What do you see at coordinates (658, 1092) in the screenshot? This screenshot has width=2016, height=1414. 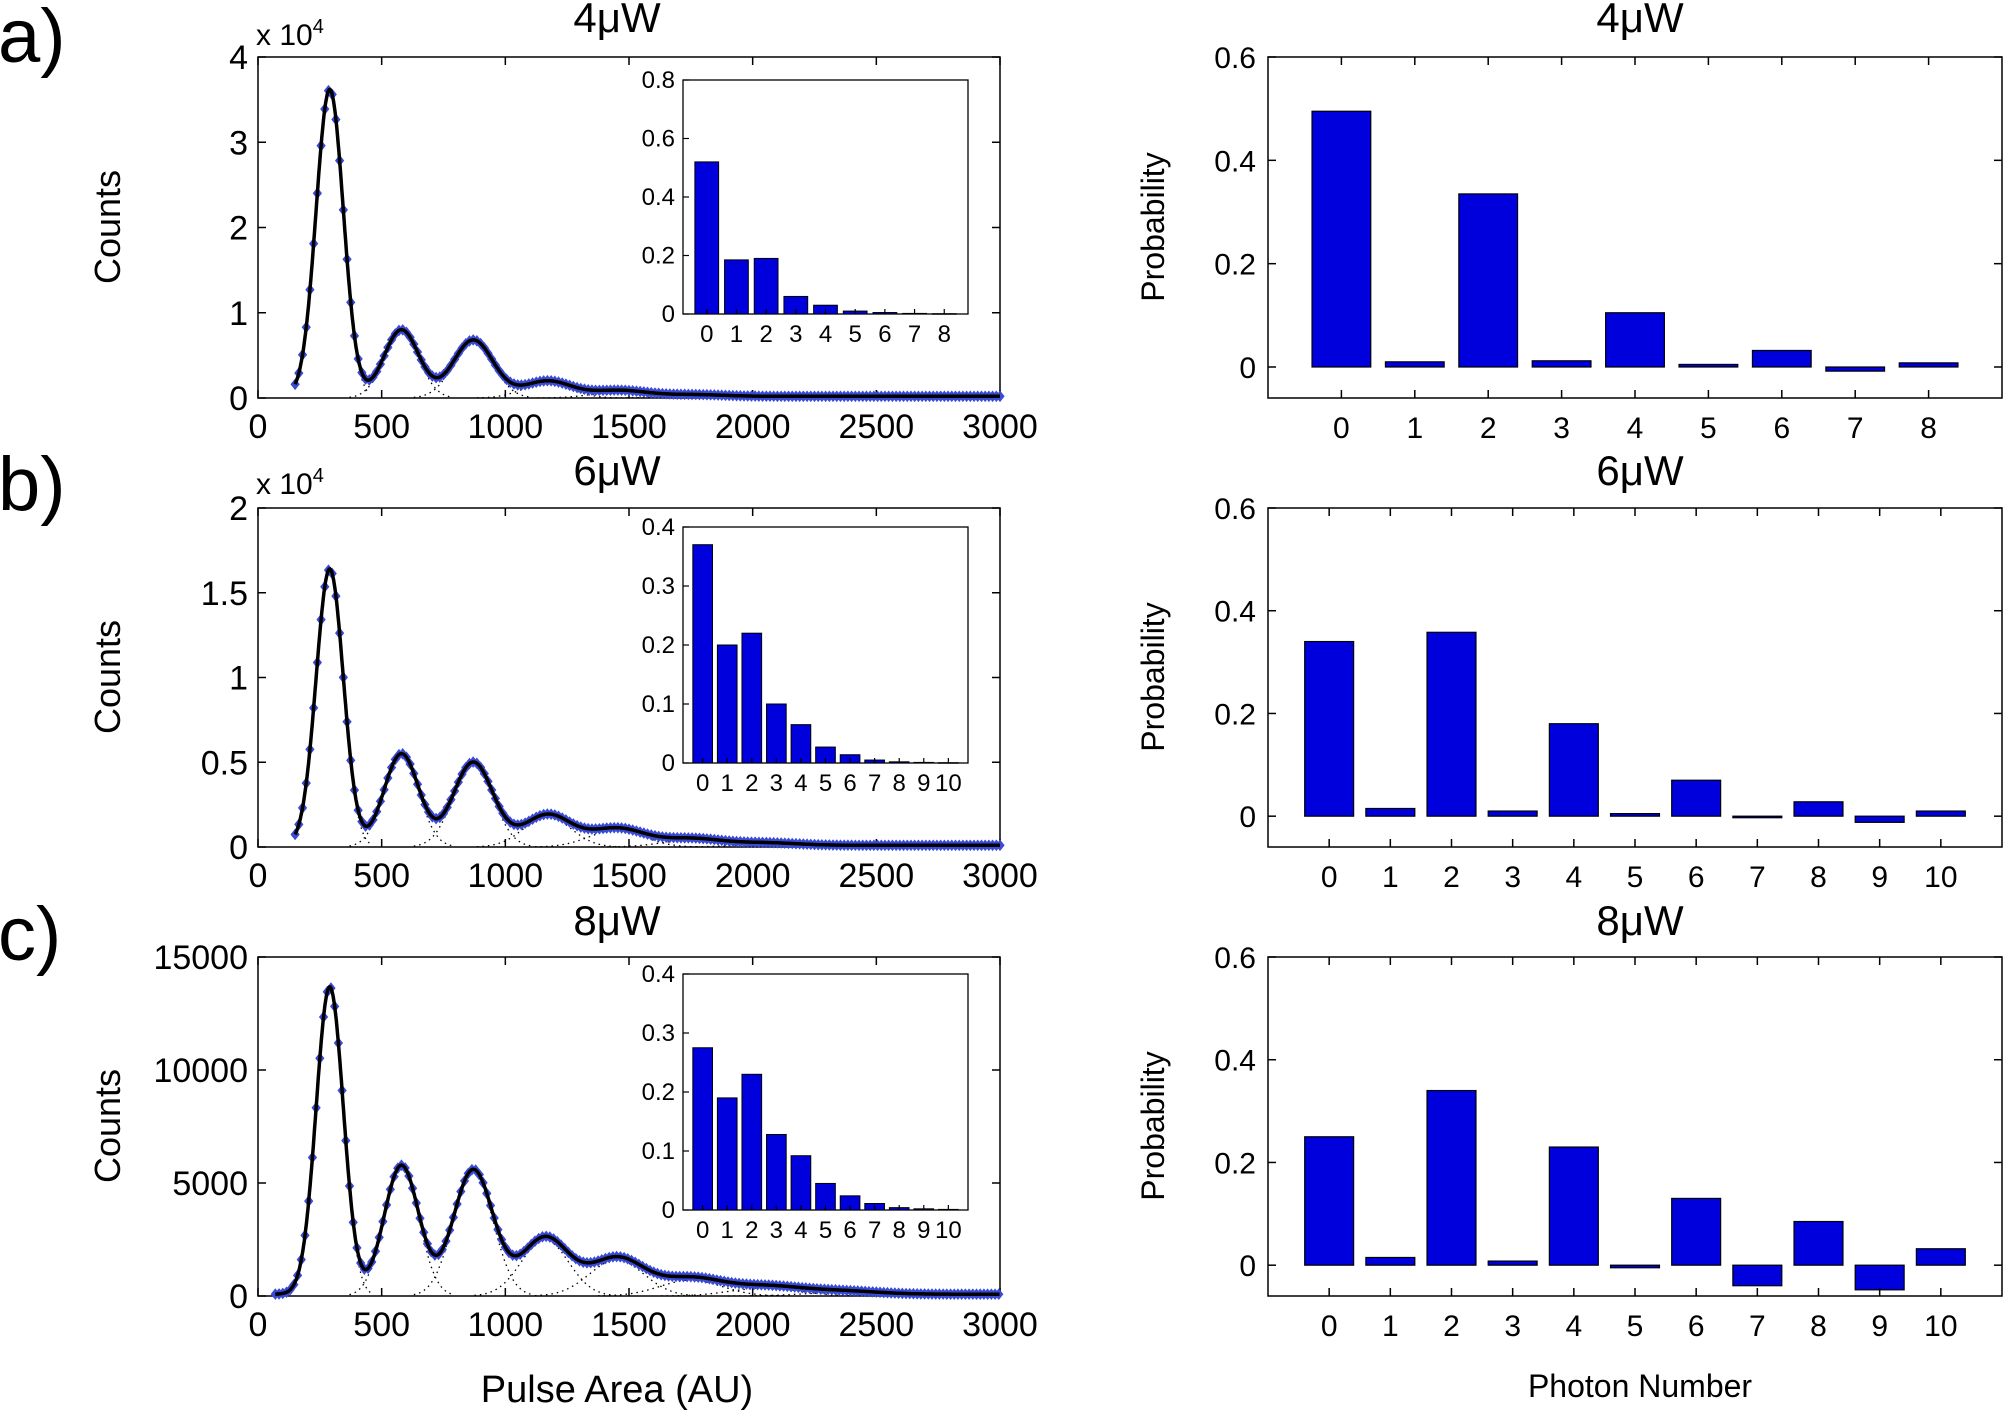 I see `c_hist-inset-ytick-label: 0.2` at bounding box center [658, 1092].